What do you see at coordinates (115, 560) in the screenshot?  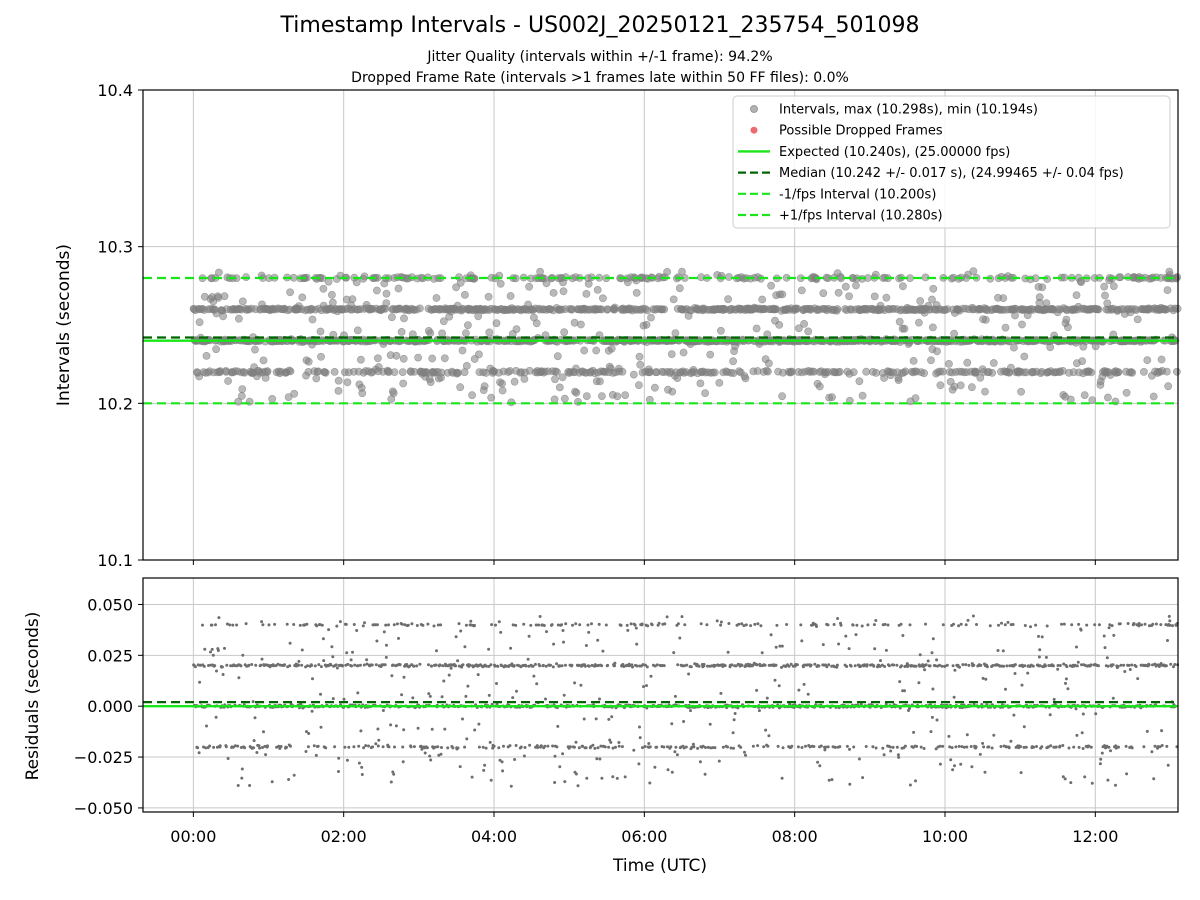 I see `intervals-y-tick-label: 10.1` at bounding box center [115, 560].